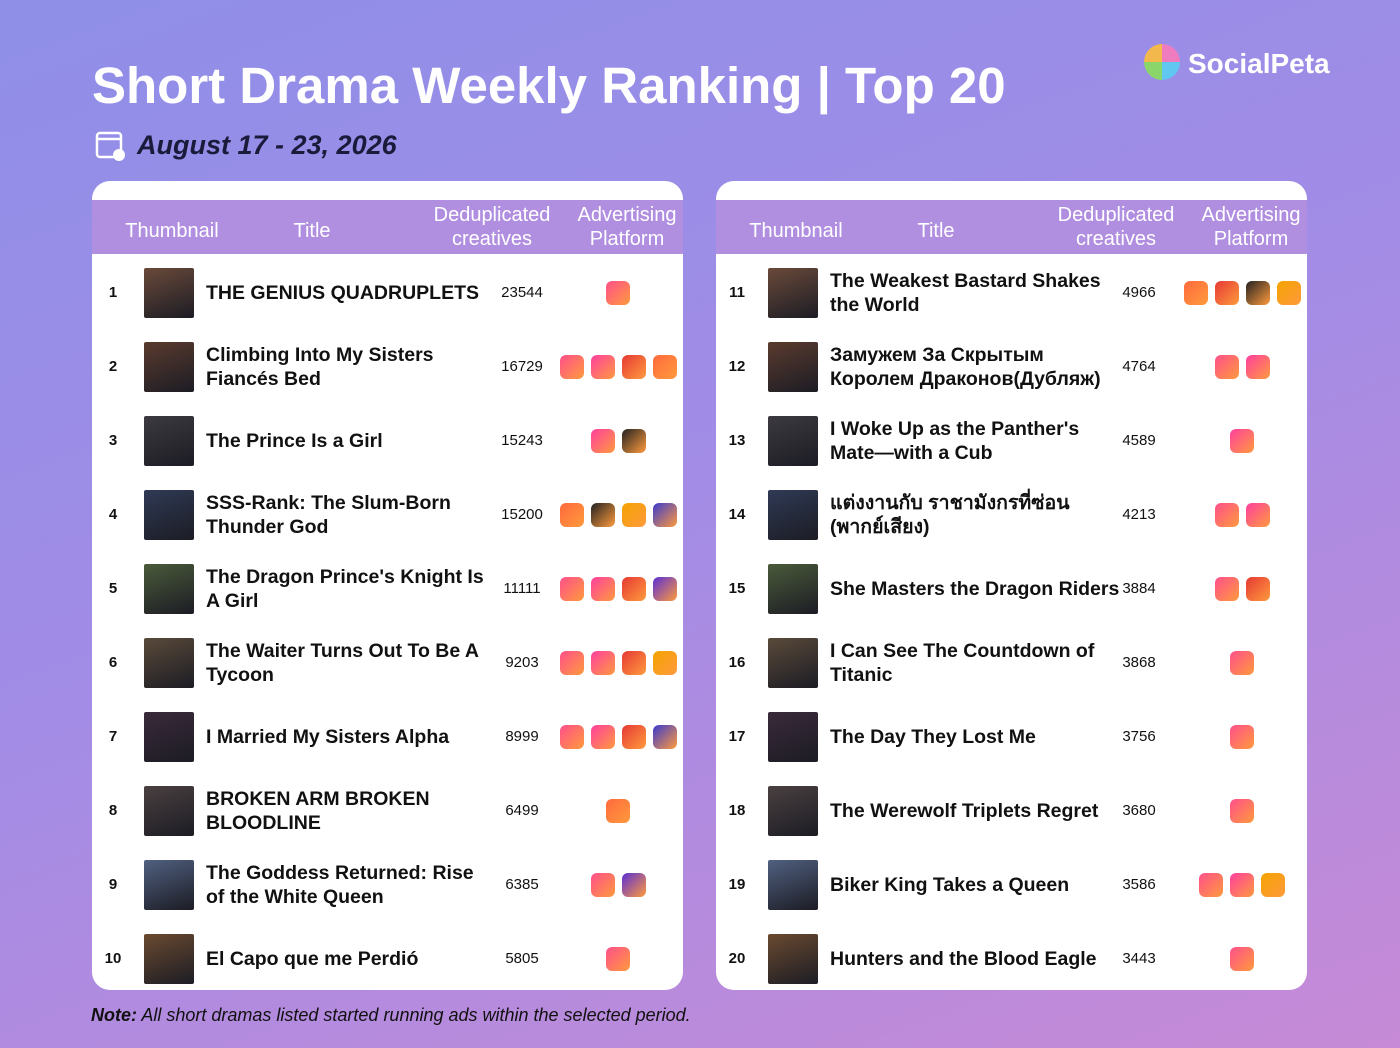 The image size is (1400, 1048). What do you see at coordinates (113, 440) in the screenshot?
I see `rank: 3` at bounding box center [113, 440].